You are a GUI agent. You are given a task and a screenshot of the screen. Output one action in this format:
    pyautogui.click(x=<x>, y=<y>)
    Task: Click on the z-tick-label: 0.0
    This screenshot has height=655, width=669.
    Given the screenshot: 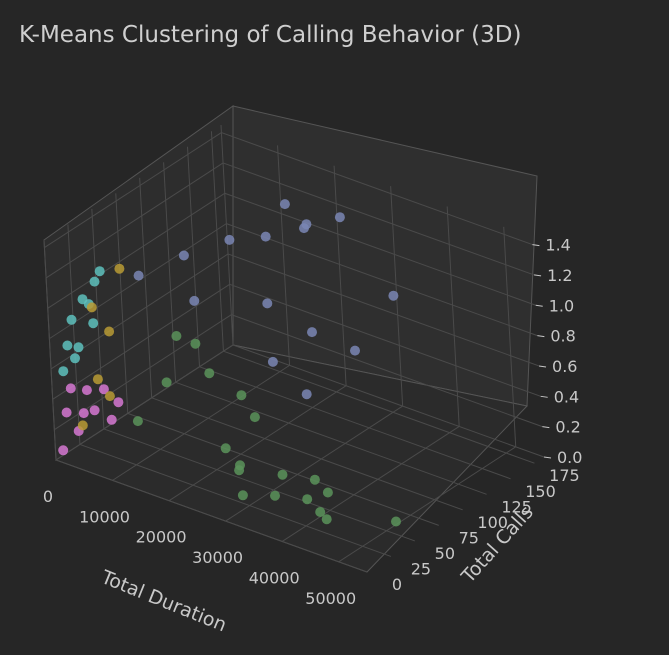 What is the action you would take?
    pyautogui.click(x=569, y=457)
    